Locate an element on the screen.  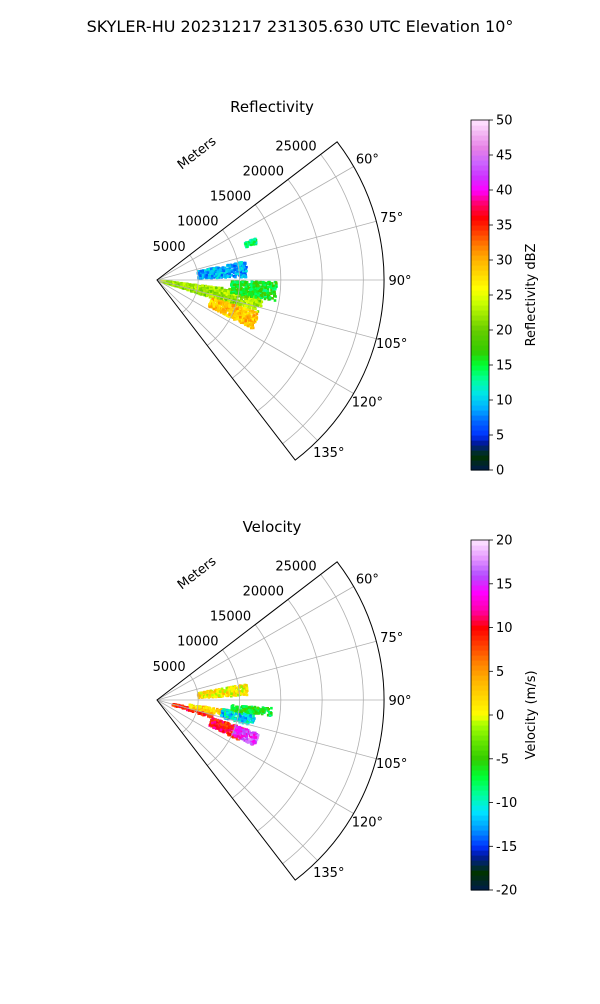
echo-region is located at coordinates (251, 710).